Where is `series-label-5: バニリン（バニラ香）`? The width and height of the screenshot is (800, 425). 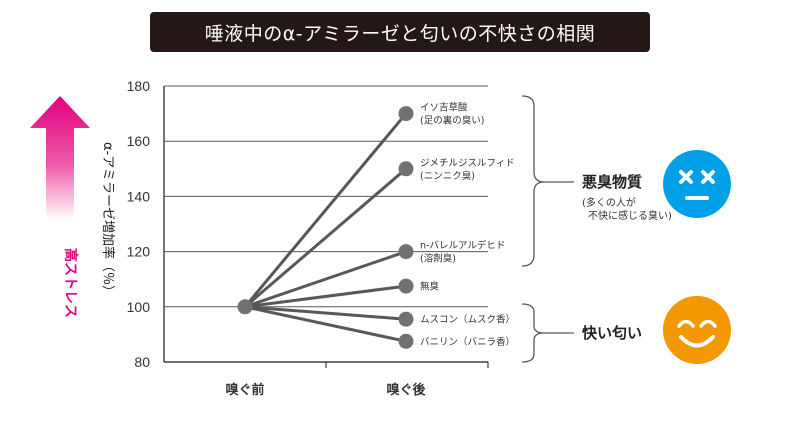 series-label-5: バニリン（バニラ香） is located at coordinates (467, 342).